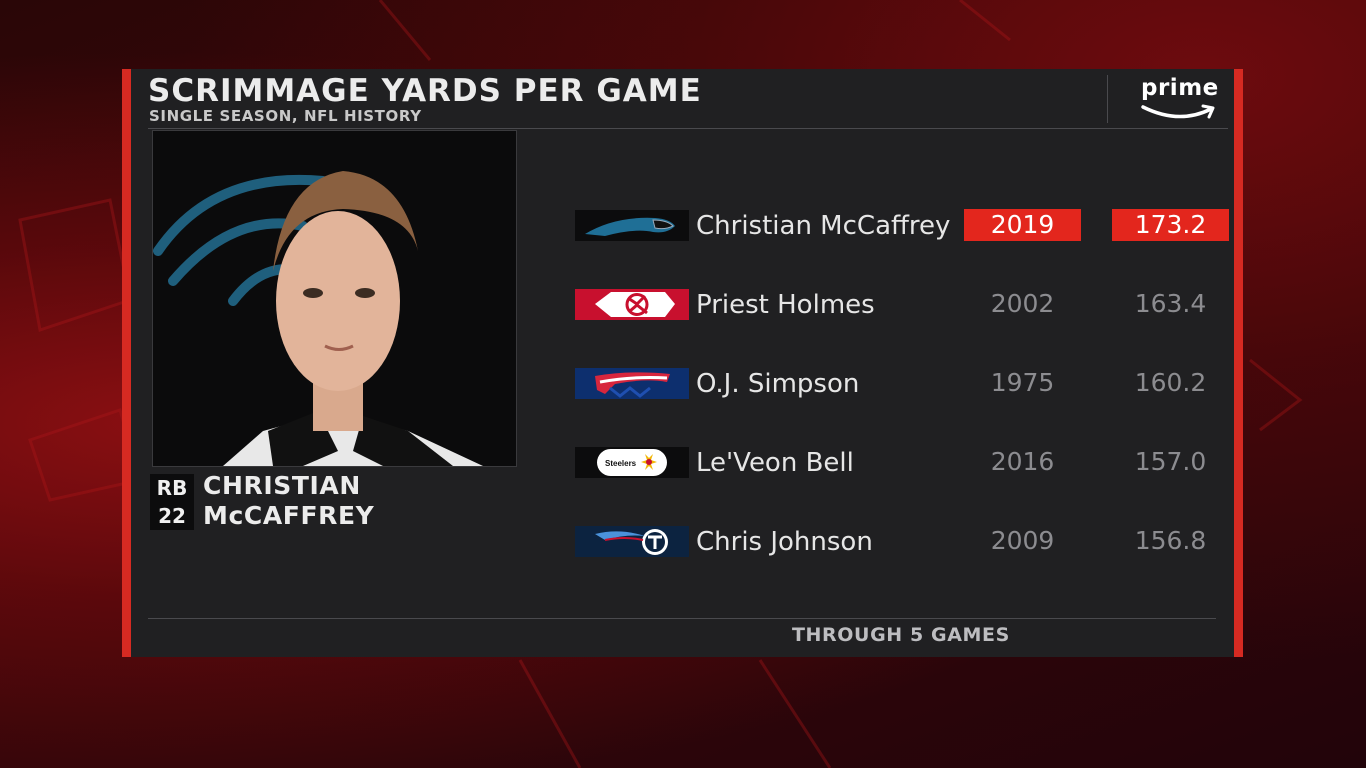 The width and height of the screenshot is (1366, 768). I want to click on chiefs-logo-icon, so click(632, 304).